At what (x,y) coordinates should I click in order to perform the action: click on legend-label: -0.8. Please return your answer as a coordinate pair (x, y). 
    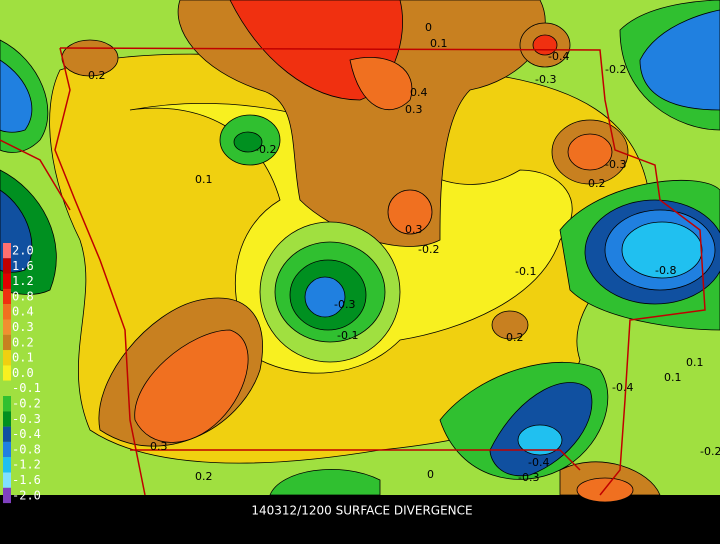
    Looking at the image, I should click on (26, 449).